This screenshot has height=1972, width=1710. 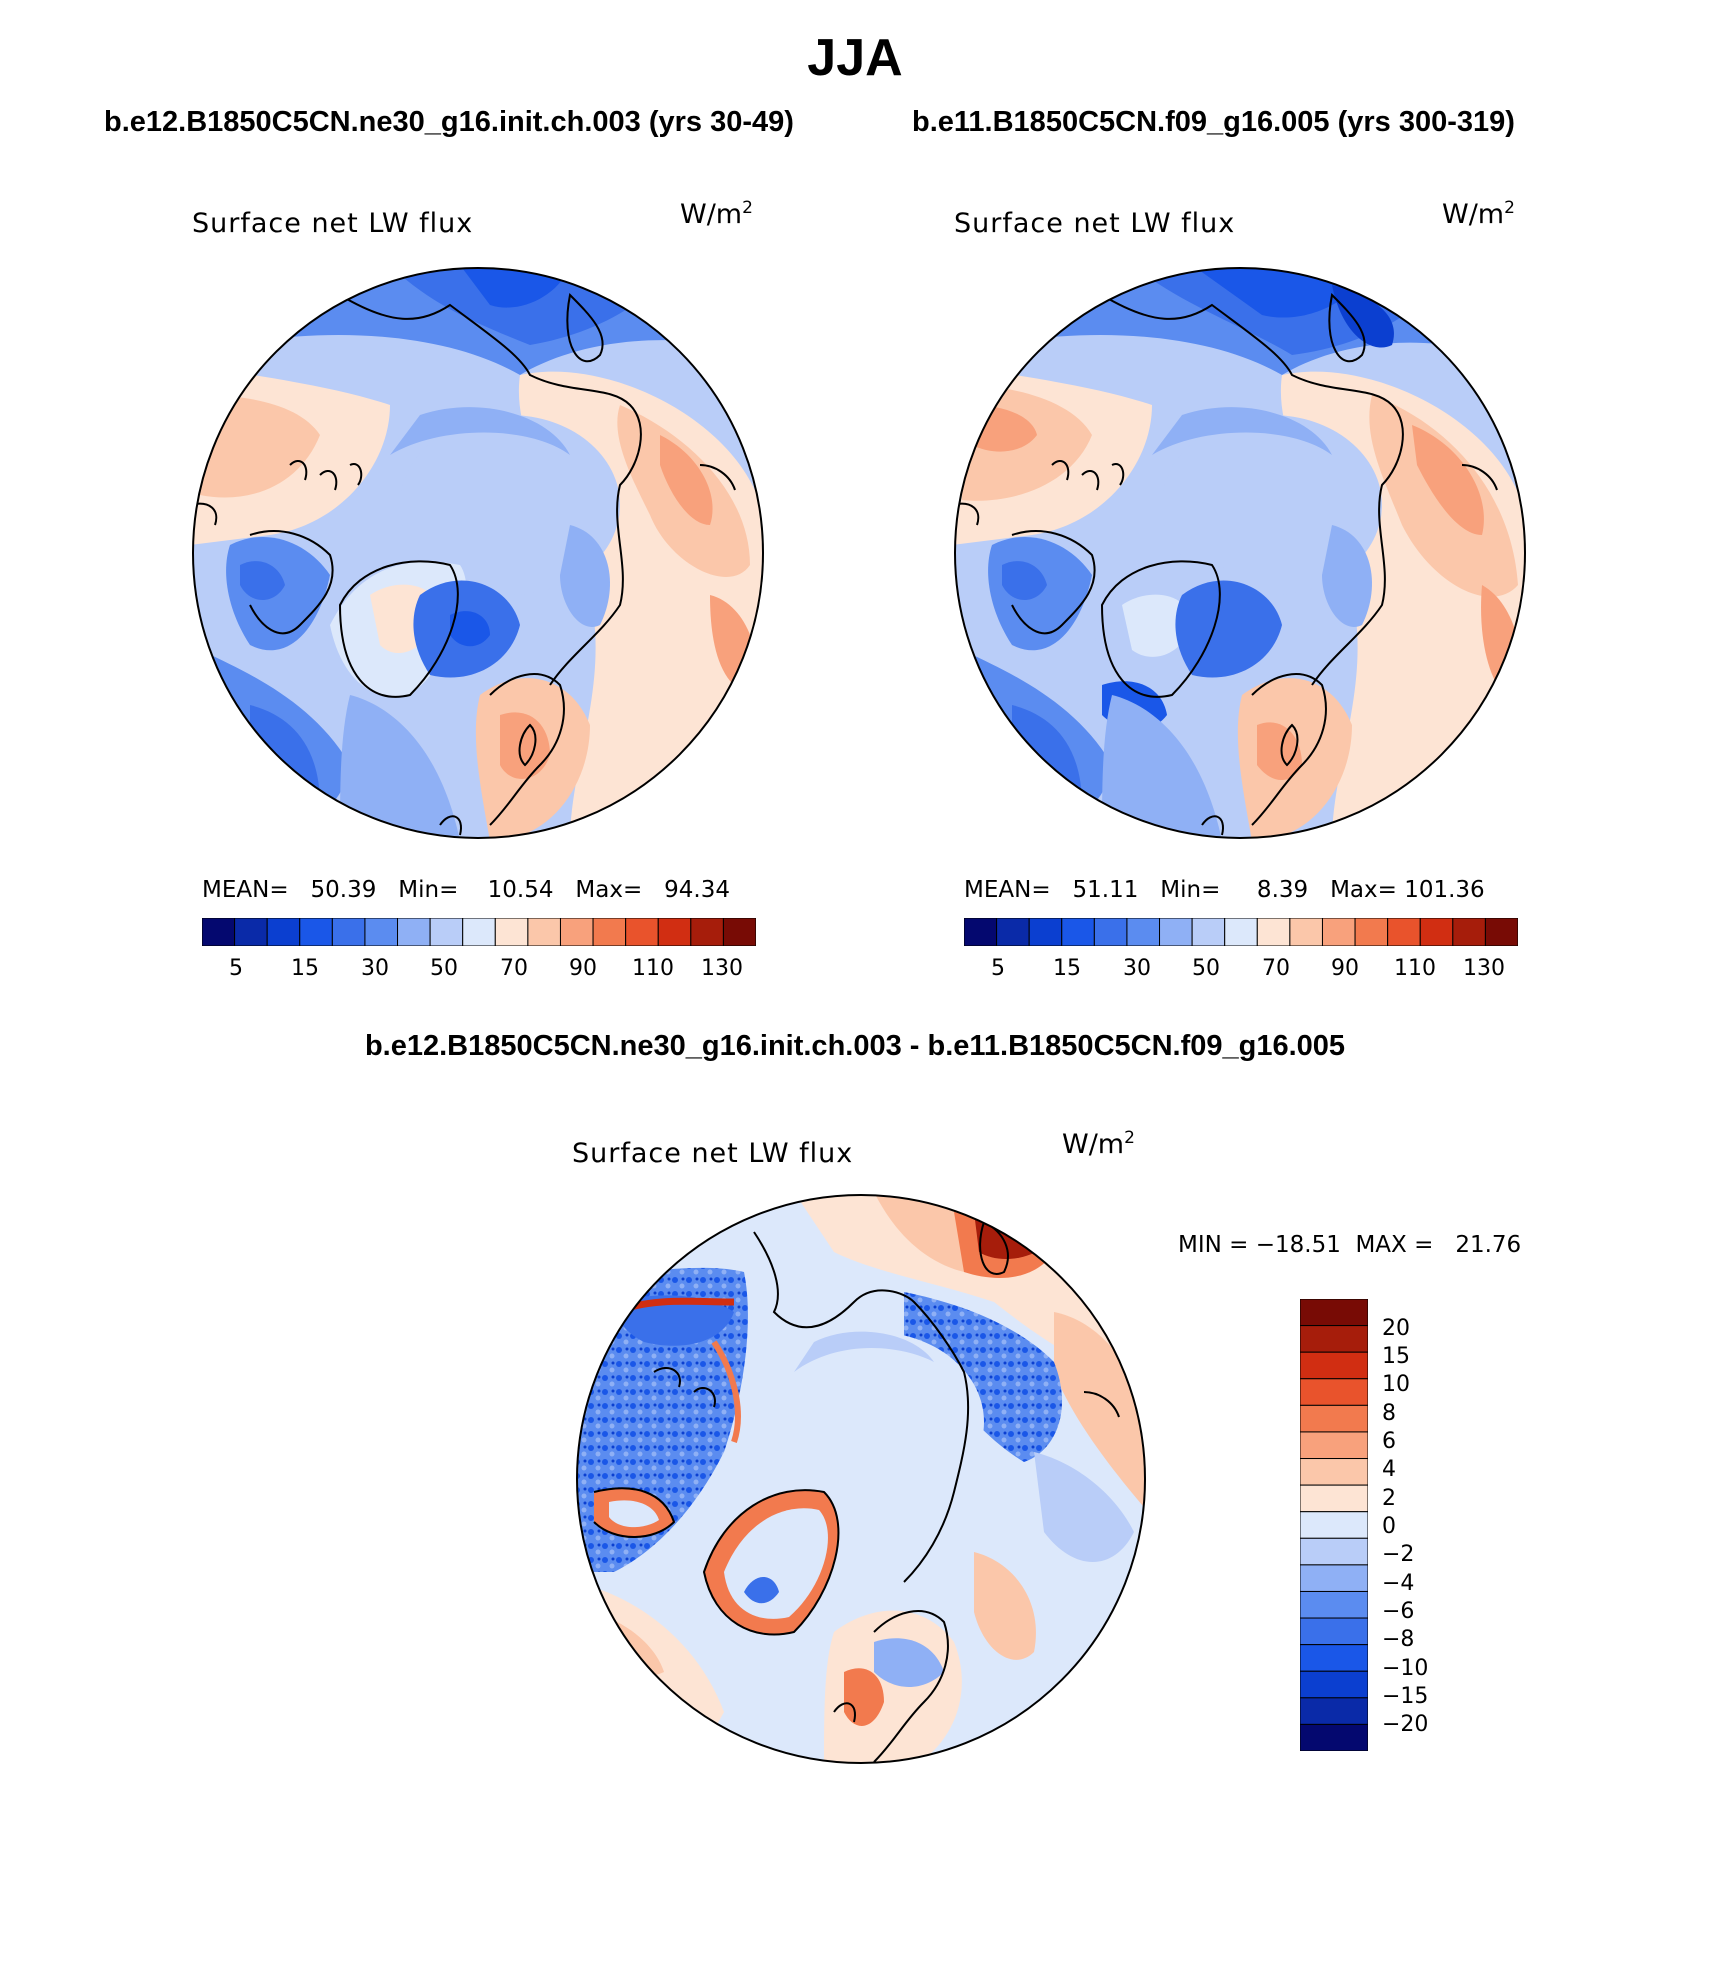 I want to click on cb3-label: −8, so click(x=1398, y=1639).